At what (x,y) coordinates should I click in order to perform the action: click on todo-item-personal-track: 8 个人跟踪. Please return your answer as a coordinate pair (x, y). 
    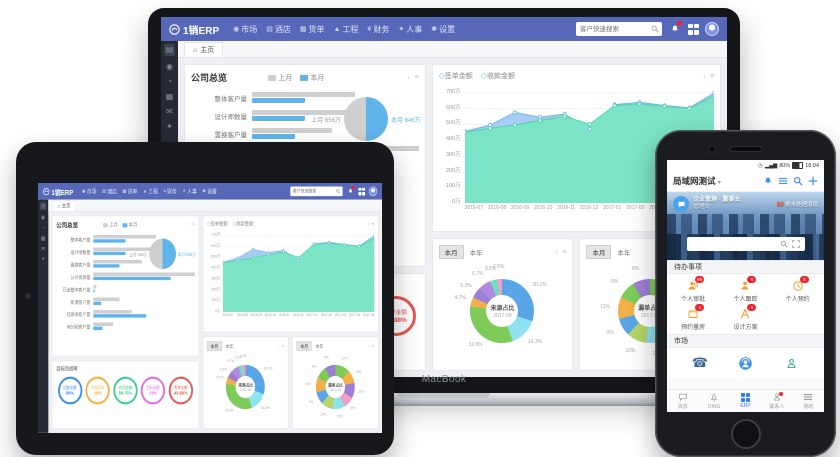
    Looking at the image, I should click on (745, 290).